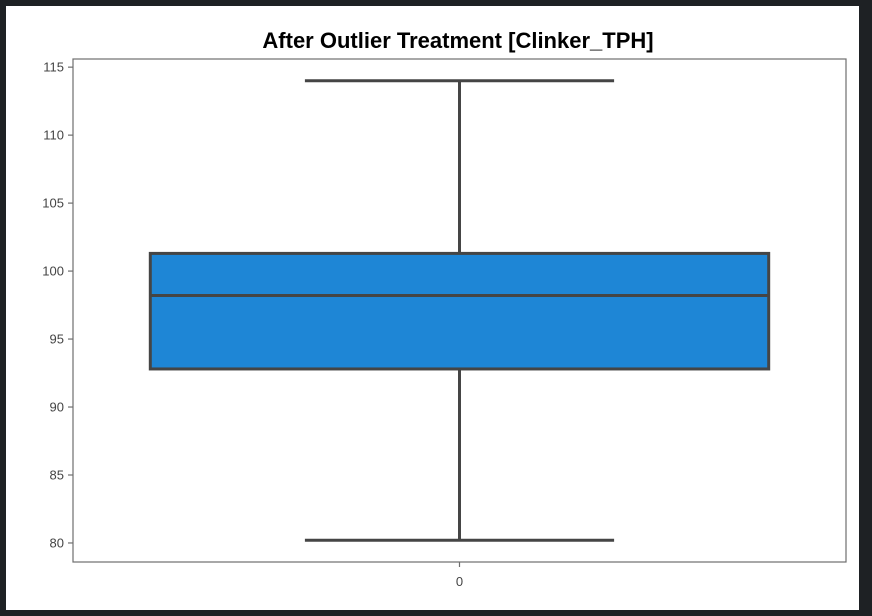 The image size is (872, 616). Describe the element at coordinates (57, 339) in the screenshot. I see `y-tick-label: 95` at that location.